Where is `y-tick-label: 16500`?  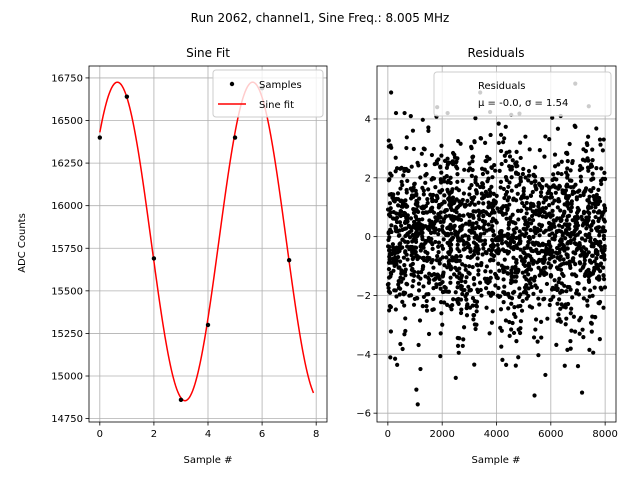
y-tick-label: 16500 is located at coordinates (67, 121).